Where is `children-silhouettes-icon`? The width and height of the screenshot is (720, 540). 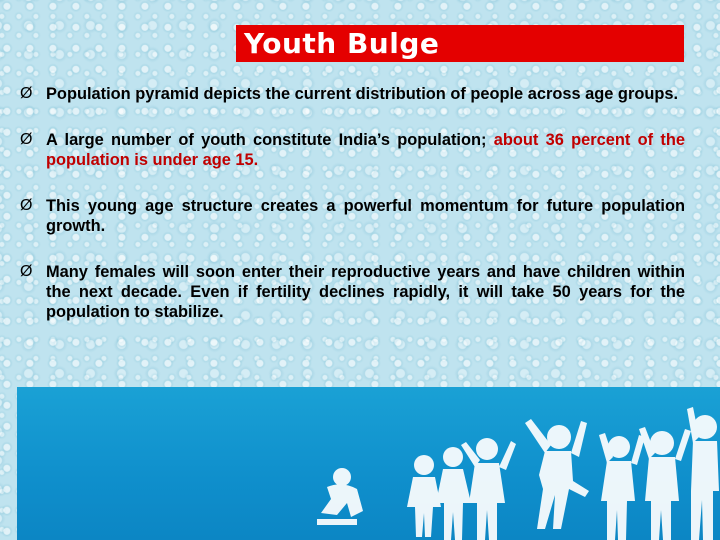 children-silhouettes-icon is located at coordinates (518, 473).